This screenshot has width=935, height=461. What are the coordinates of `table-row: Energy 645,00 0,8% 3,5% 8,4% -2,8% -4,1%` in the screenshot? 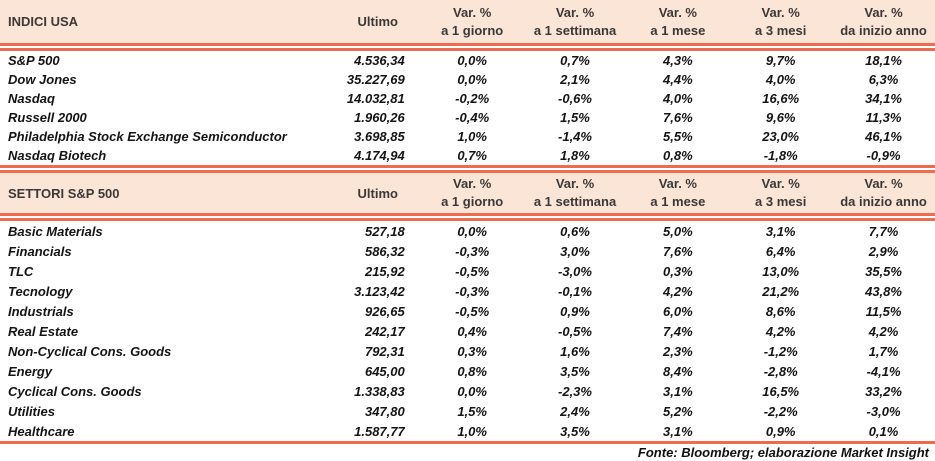 It's located at (467, 371).